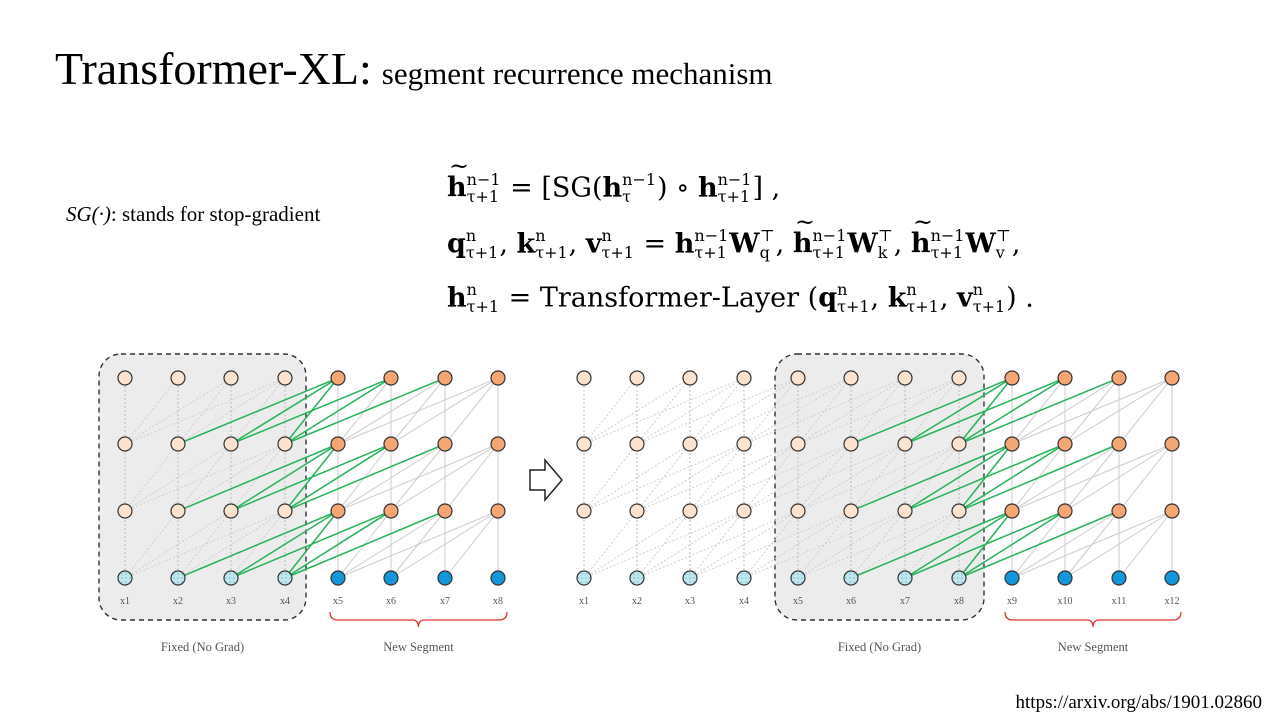 Image resolution: width=1280 pixels, height=720 pixels. What do you see at coordinates (418, 647) in the screenshot?
I see `left-new-segment-label: New Segment` at bounding box center [418, 647].